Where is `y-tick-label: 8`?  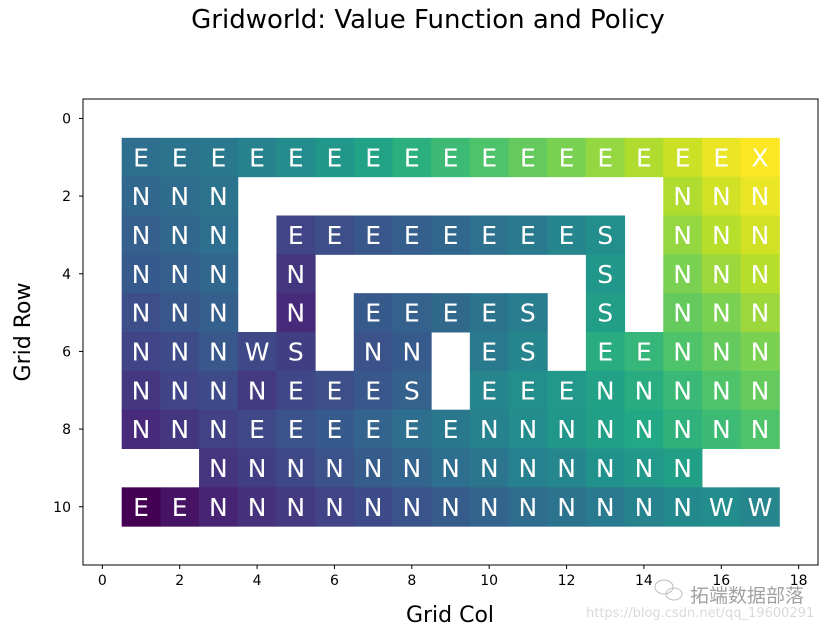 y-tick-label: 8 is located at coordinates (66, 430).